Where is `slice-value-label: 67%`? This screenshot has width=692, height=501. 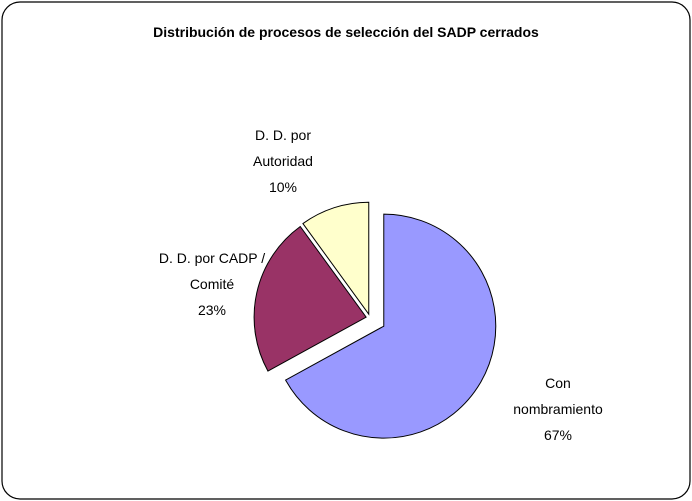 slice-value-label: 67% is located at coordinates (558, 435).